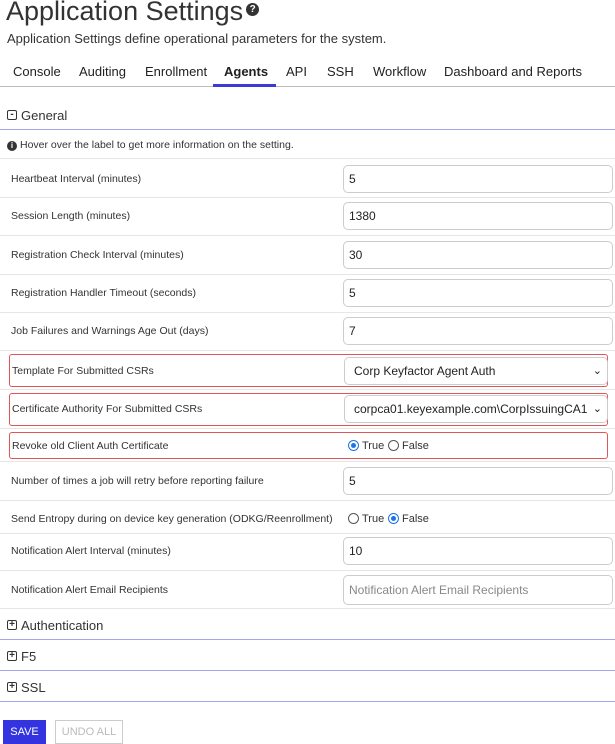 The image size is (615, 744). I want to click on notification-recipients-input, so click(478, 590).